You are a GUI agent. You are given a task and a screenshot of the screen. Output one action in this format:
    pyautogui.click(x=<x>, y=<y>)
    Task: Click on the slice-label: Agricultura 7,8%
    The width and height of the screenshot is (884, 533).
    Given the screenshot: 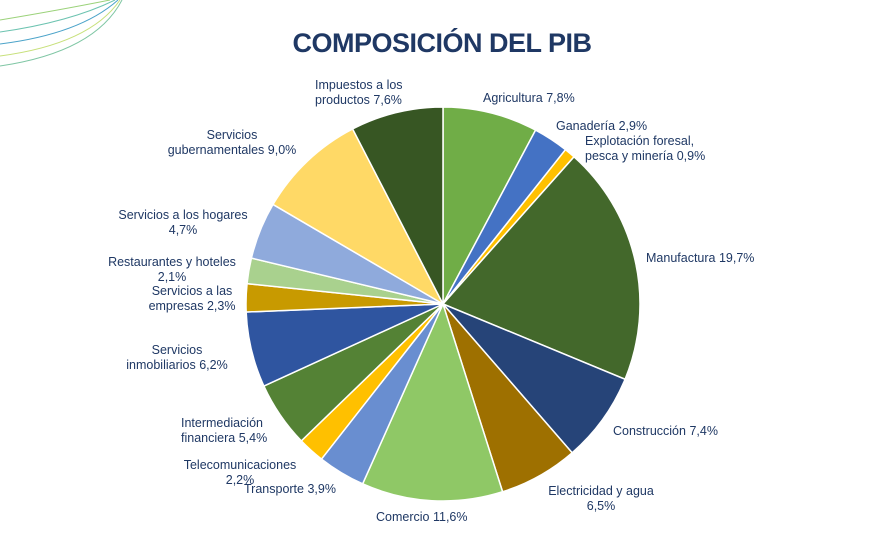 What is the action you would take?
    pyautogui.click(x=553, y=98)
    